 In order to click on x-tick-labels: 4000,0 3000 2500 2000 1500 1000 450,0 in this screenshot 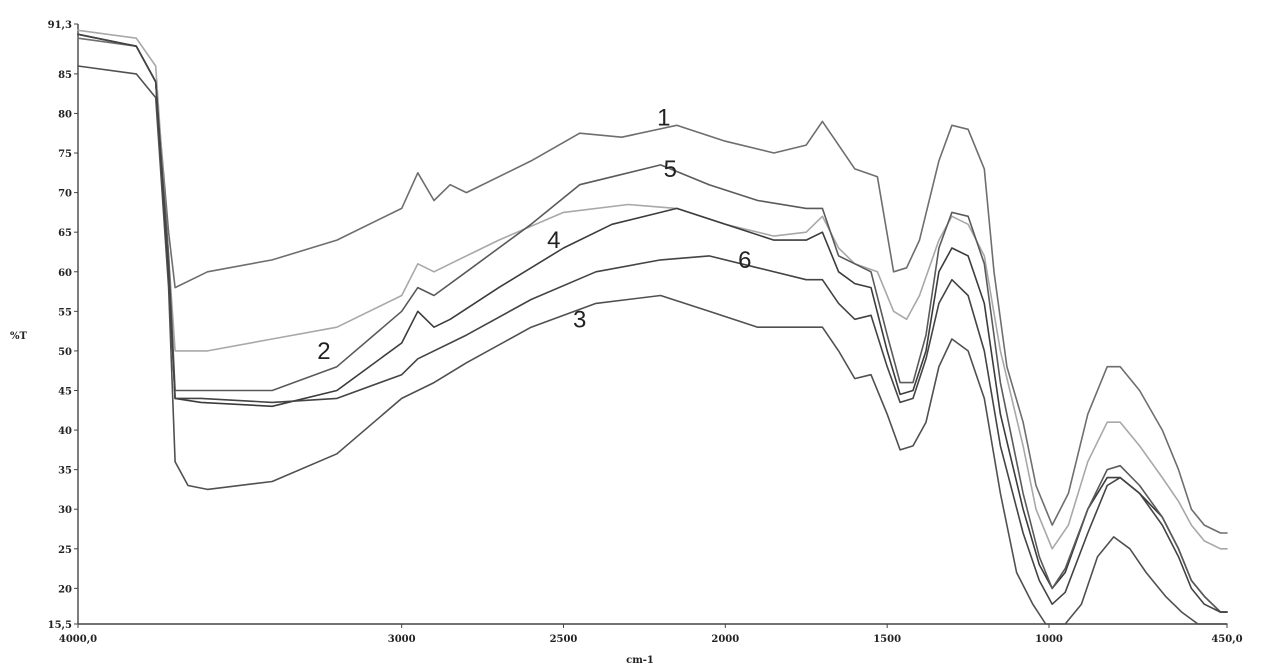, I will do `click(651, 634)`.